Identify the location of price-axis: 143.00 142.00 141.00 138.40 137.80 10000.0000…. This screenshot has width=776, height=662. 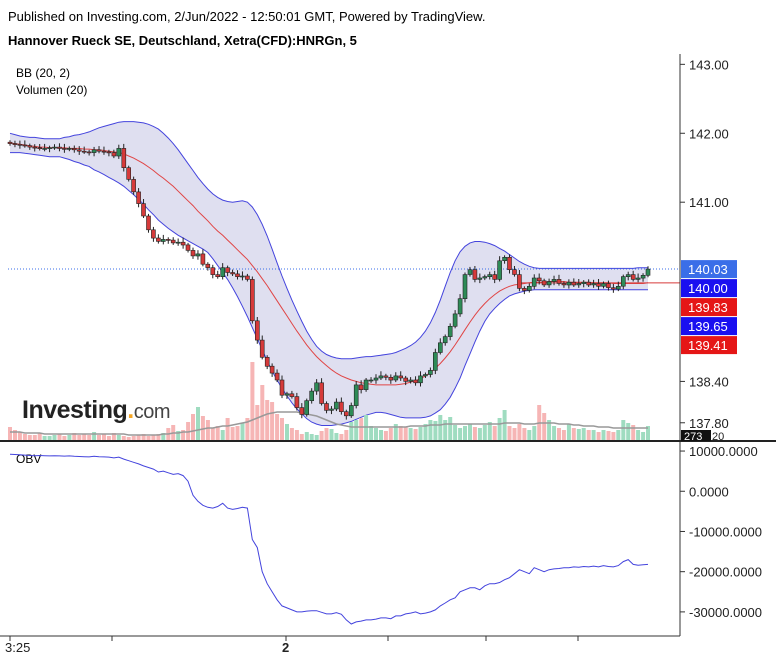
(721, 338).